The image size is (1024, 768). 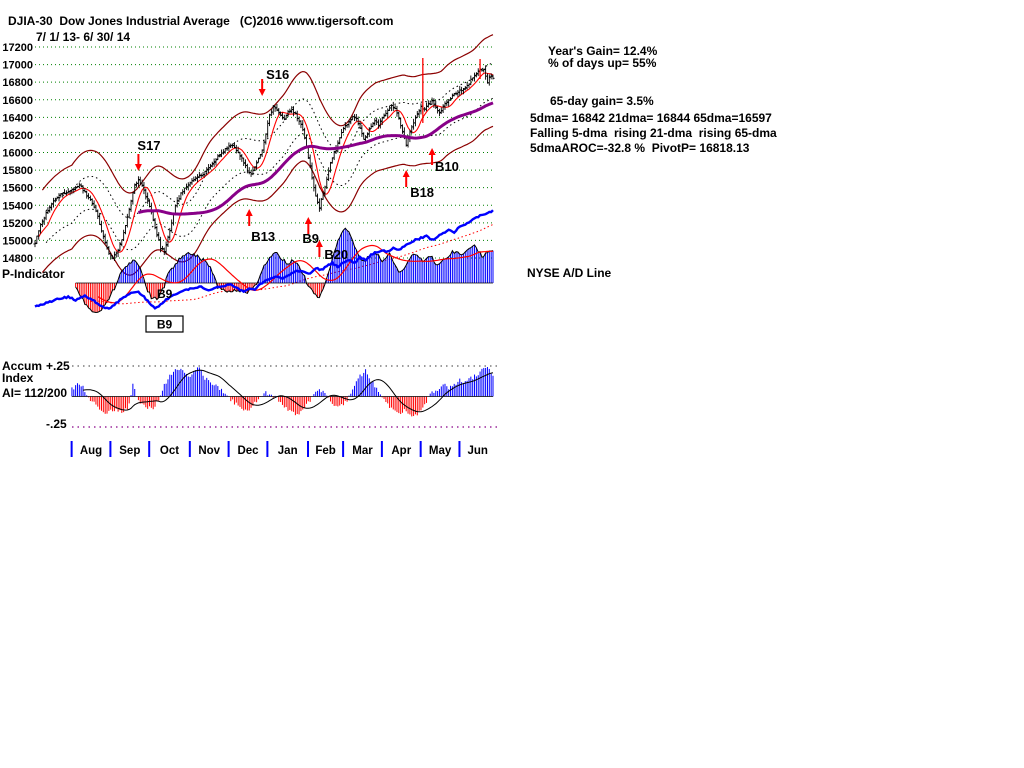 What do you see at coordinates (91, 451) in the screenshot?
I see `svg-text: Aug` at bounding box center [91, 451].